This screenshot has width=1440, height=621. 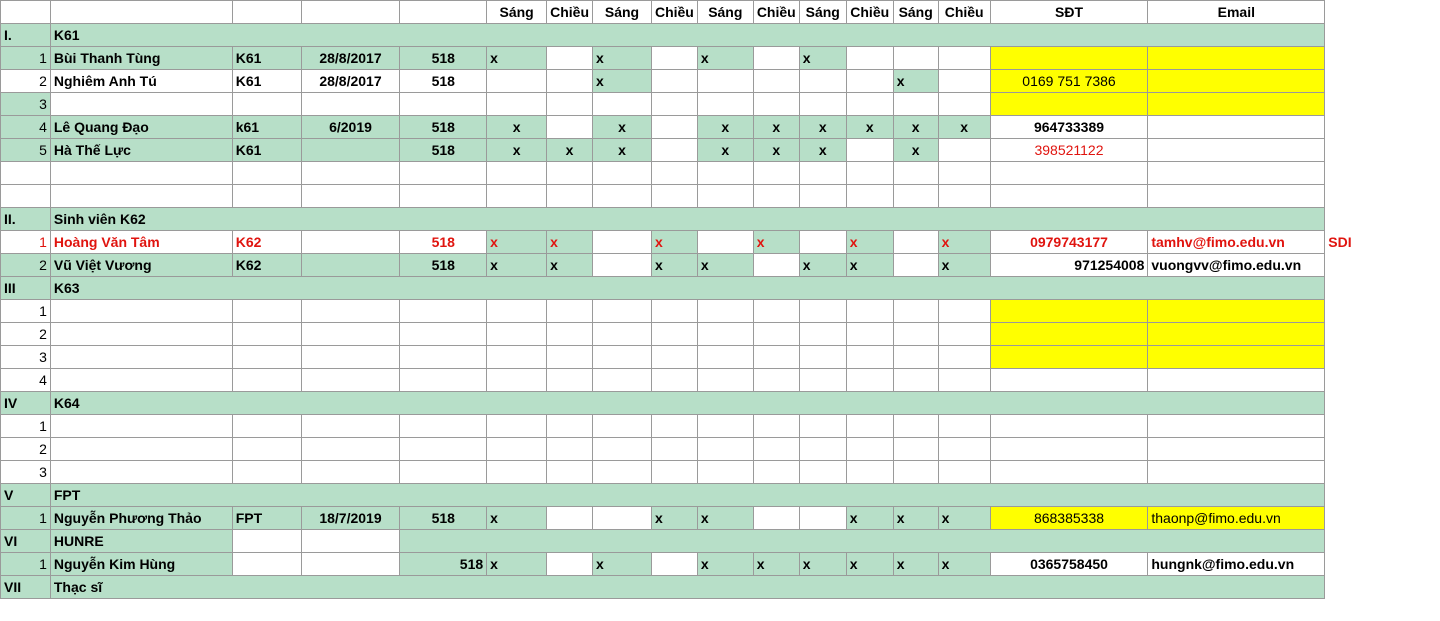 I want to click on email-address: hungnk@fimo.edu.vn, so click(x=1236, y=564).